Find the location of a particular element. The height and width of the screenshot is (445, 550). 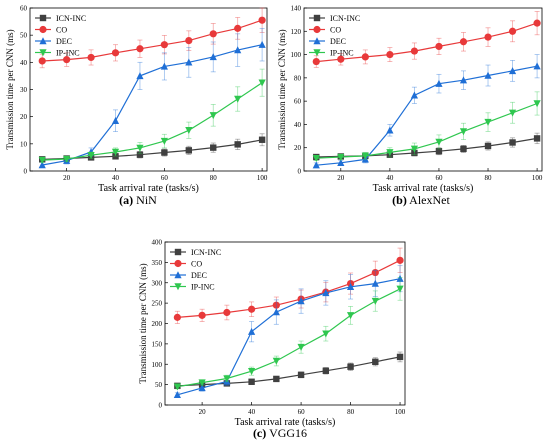

y-tick-label: 350 is located at coordinates (157, 263).